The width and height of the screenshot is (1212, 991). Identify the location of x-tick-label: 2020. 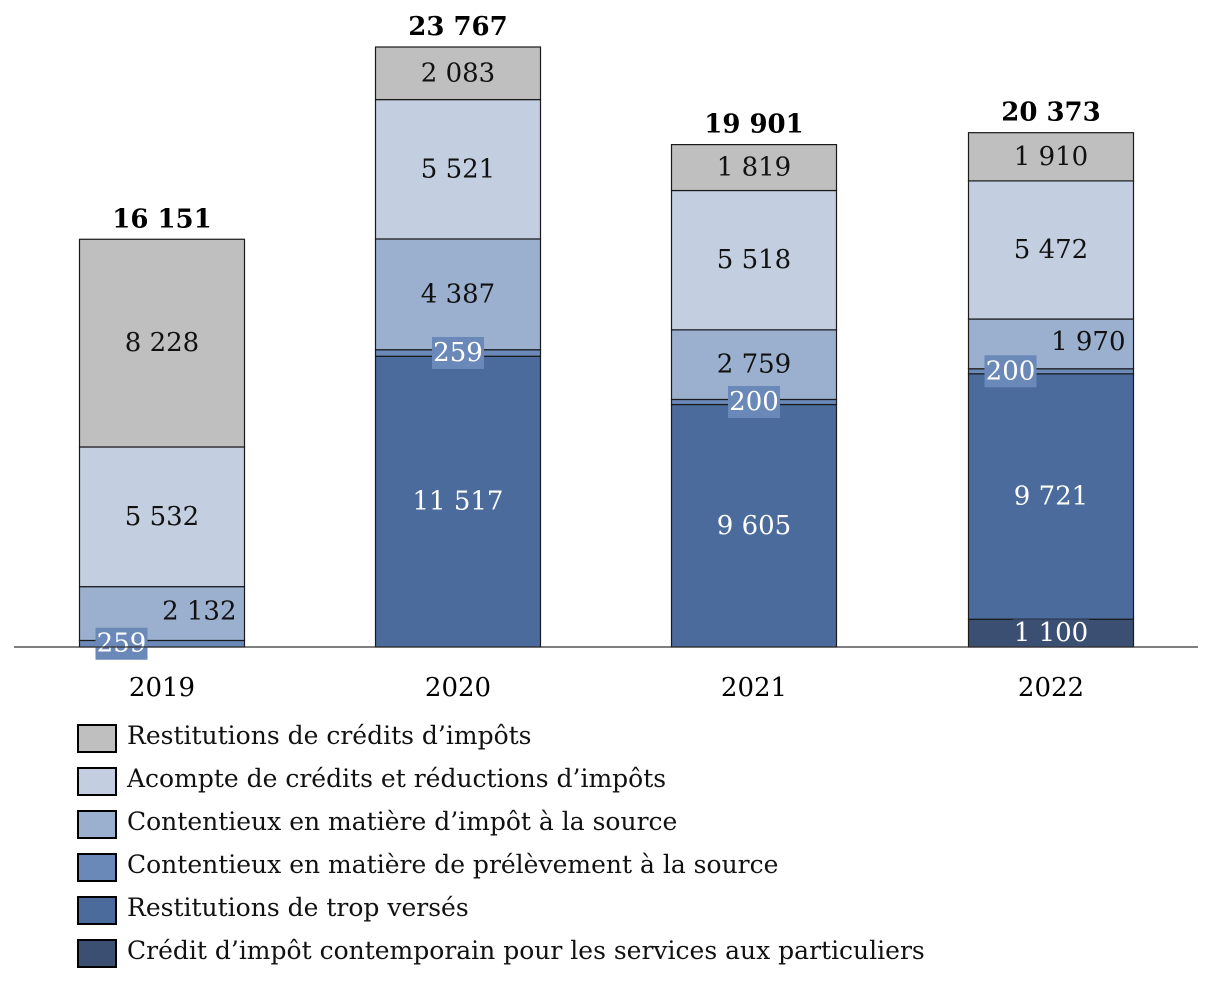
(458, 688).